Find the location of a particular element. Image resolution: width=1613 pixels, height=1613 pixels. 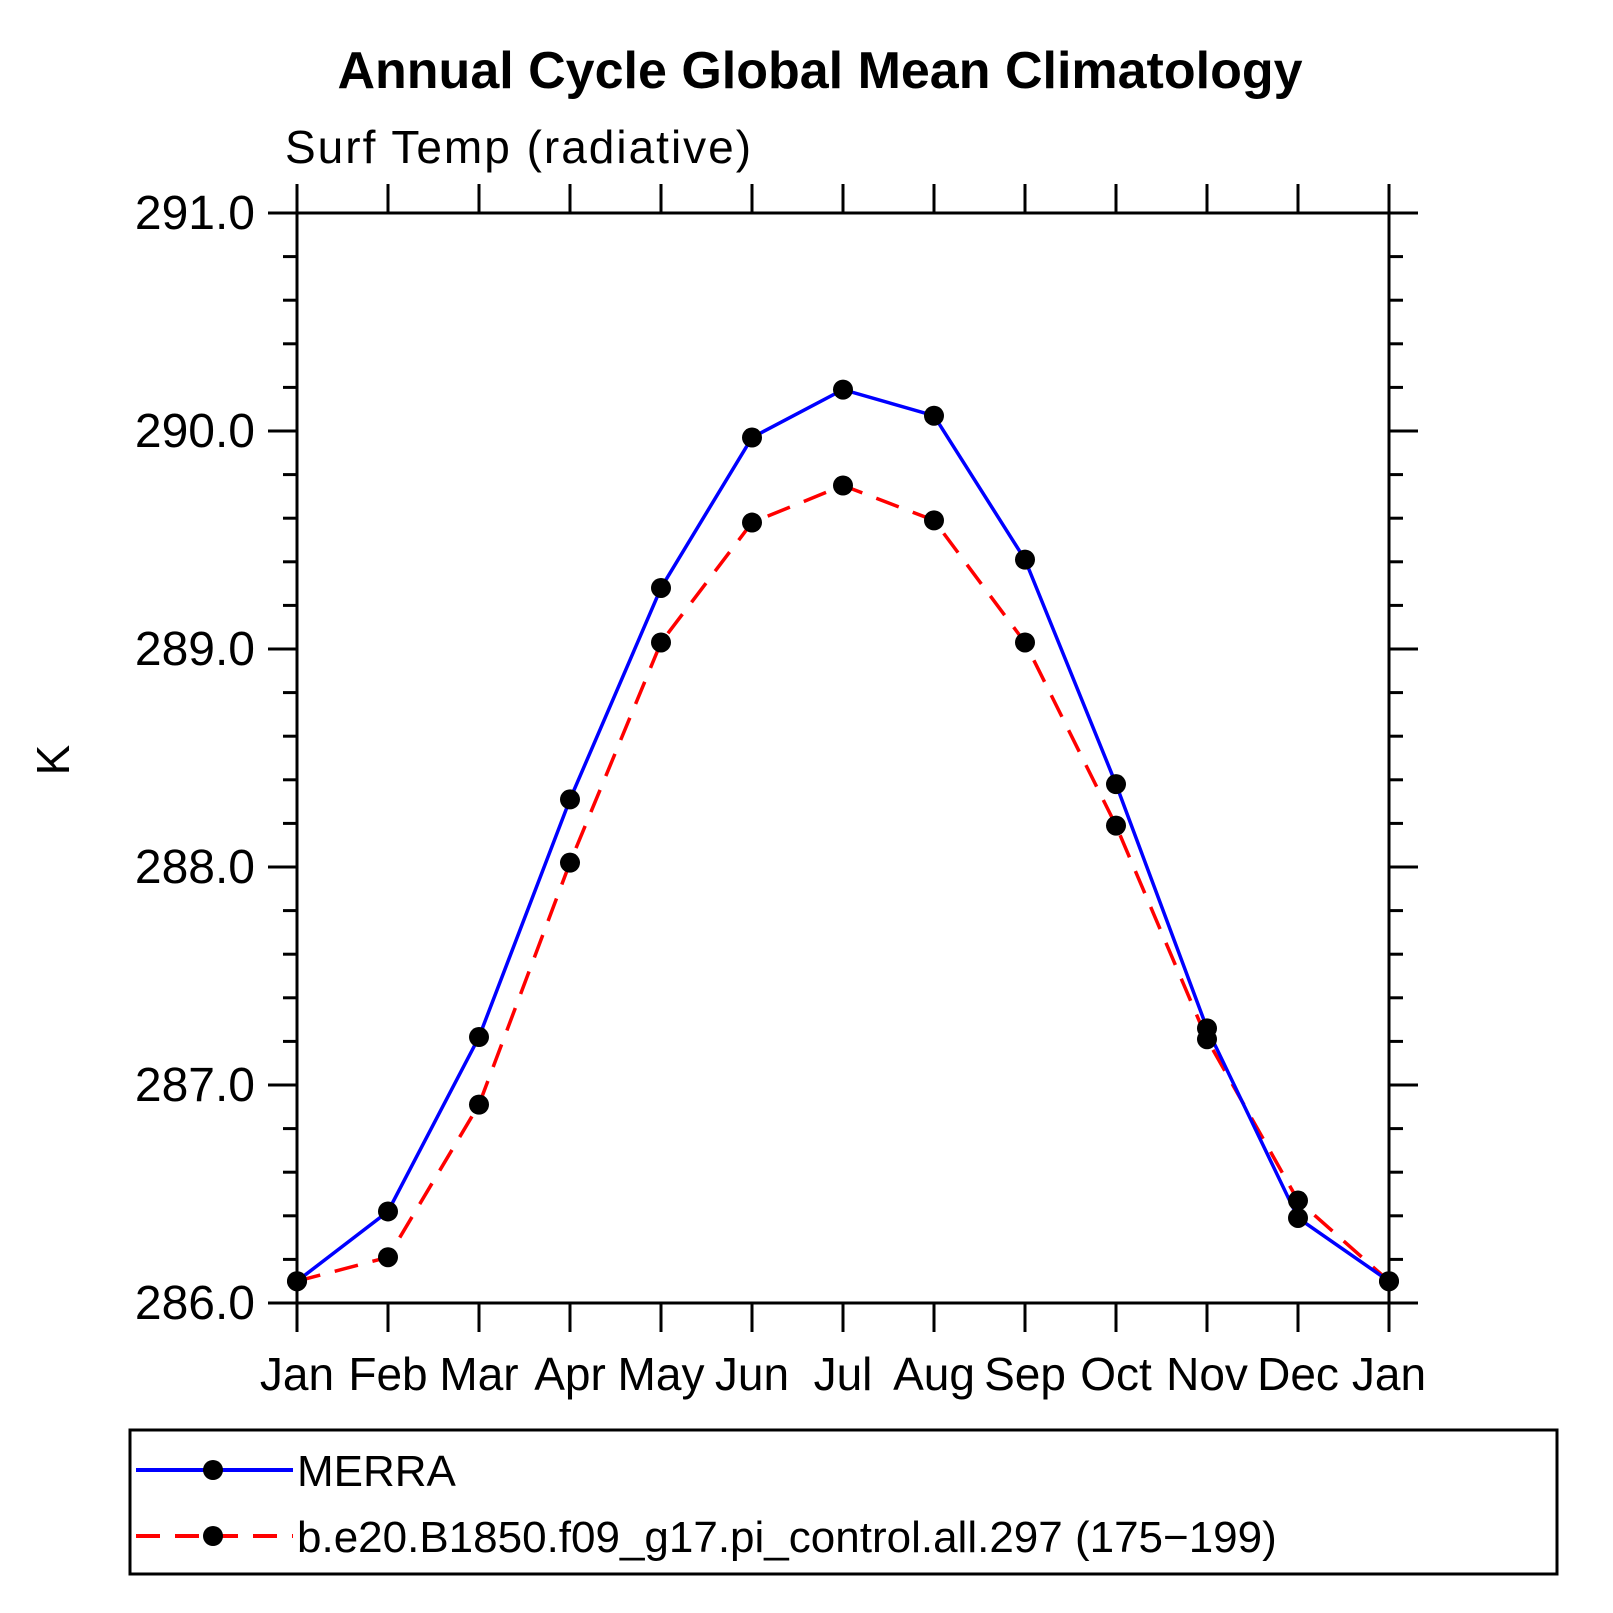

month-label: Sep is located at coordinates (1025, 1374).